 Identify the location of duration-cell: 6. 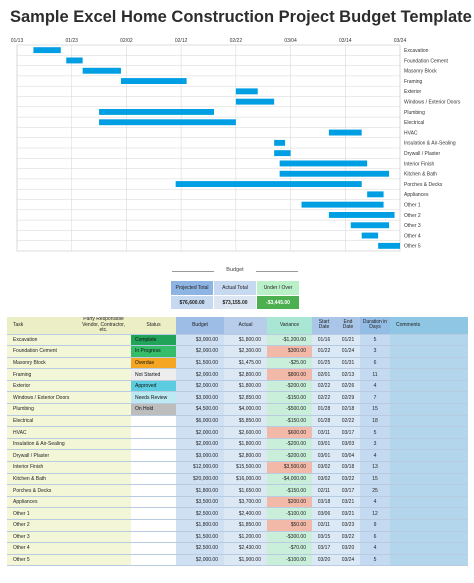
(375, 537).